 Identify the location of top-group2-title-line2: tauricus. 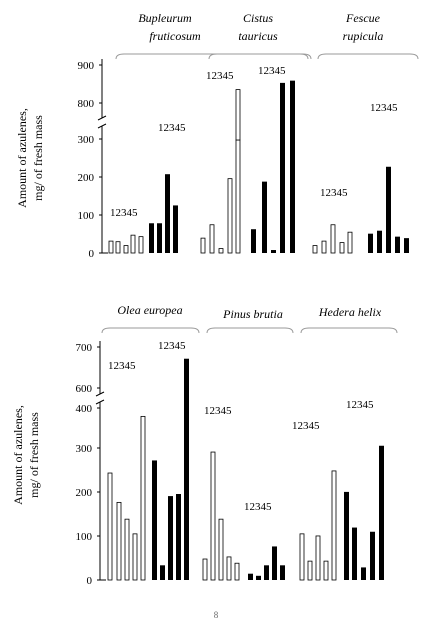
(258, 36).